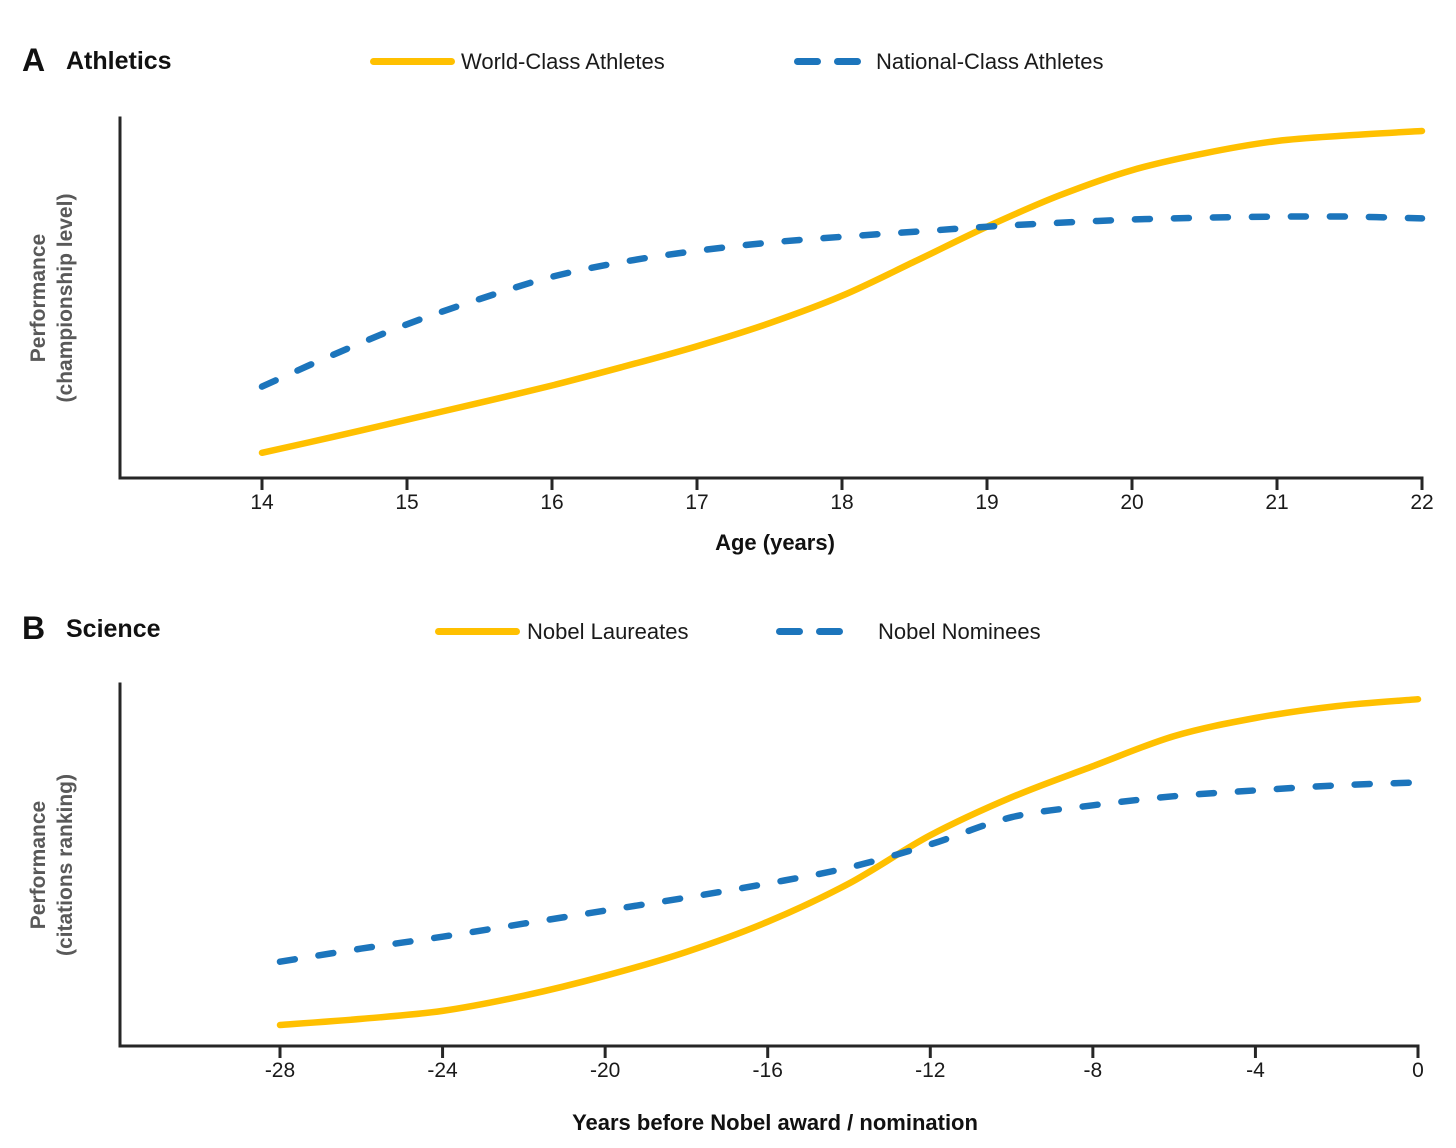 This screenshot has width=1456, height=1148. What do you see at coordinates (477, 631) in the screenshot?
I see `legend-swatch-nobel-laureates-line` at bounding box center [477, 631].